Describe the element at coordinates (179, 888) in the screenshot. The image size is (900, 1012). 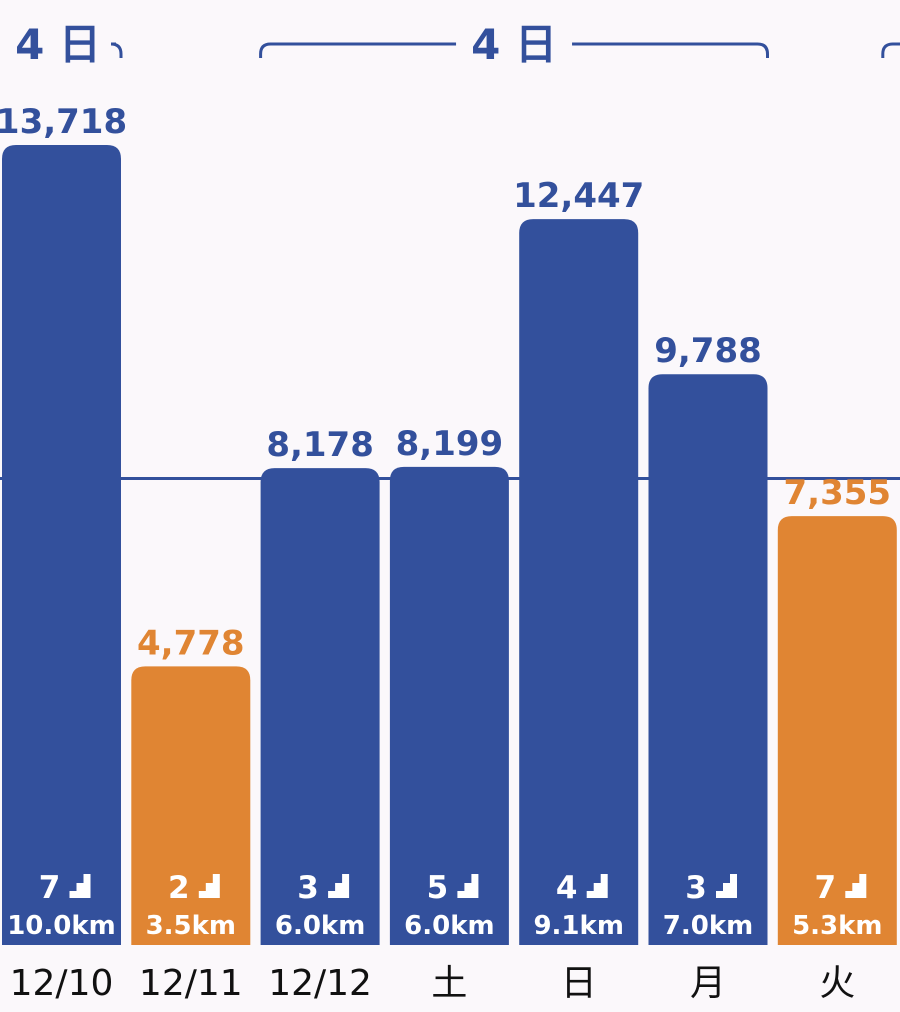
I see `stairs-count: 2` at that location.